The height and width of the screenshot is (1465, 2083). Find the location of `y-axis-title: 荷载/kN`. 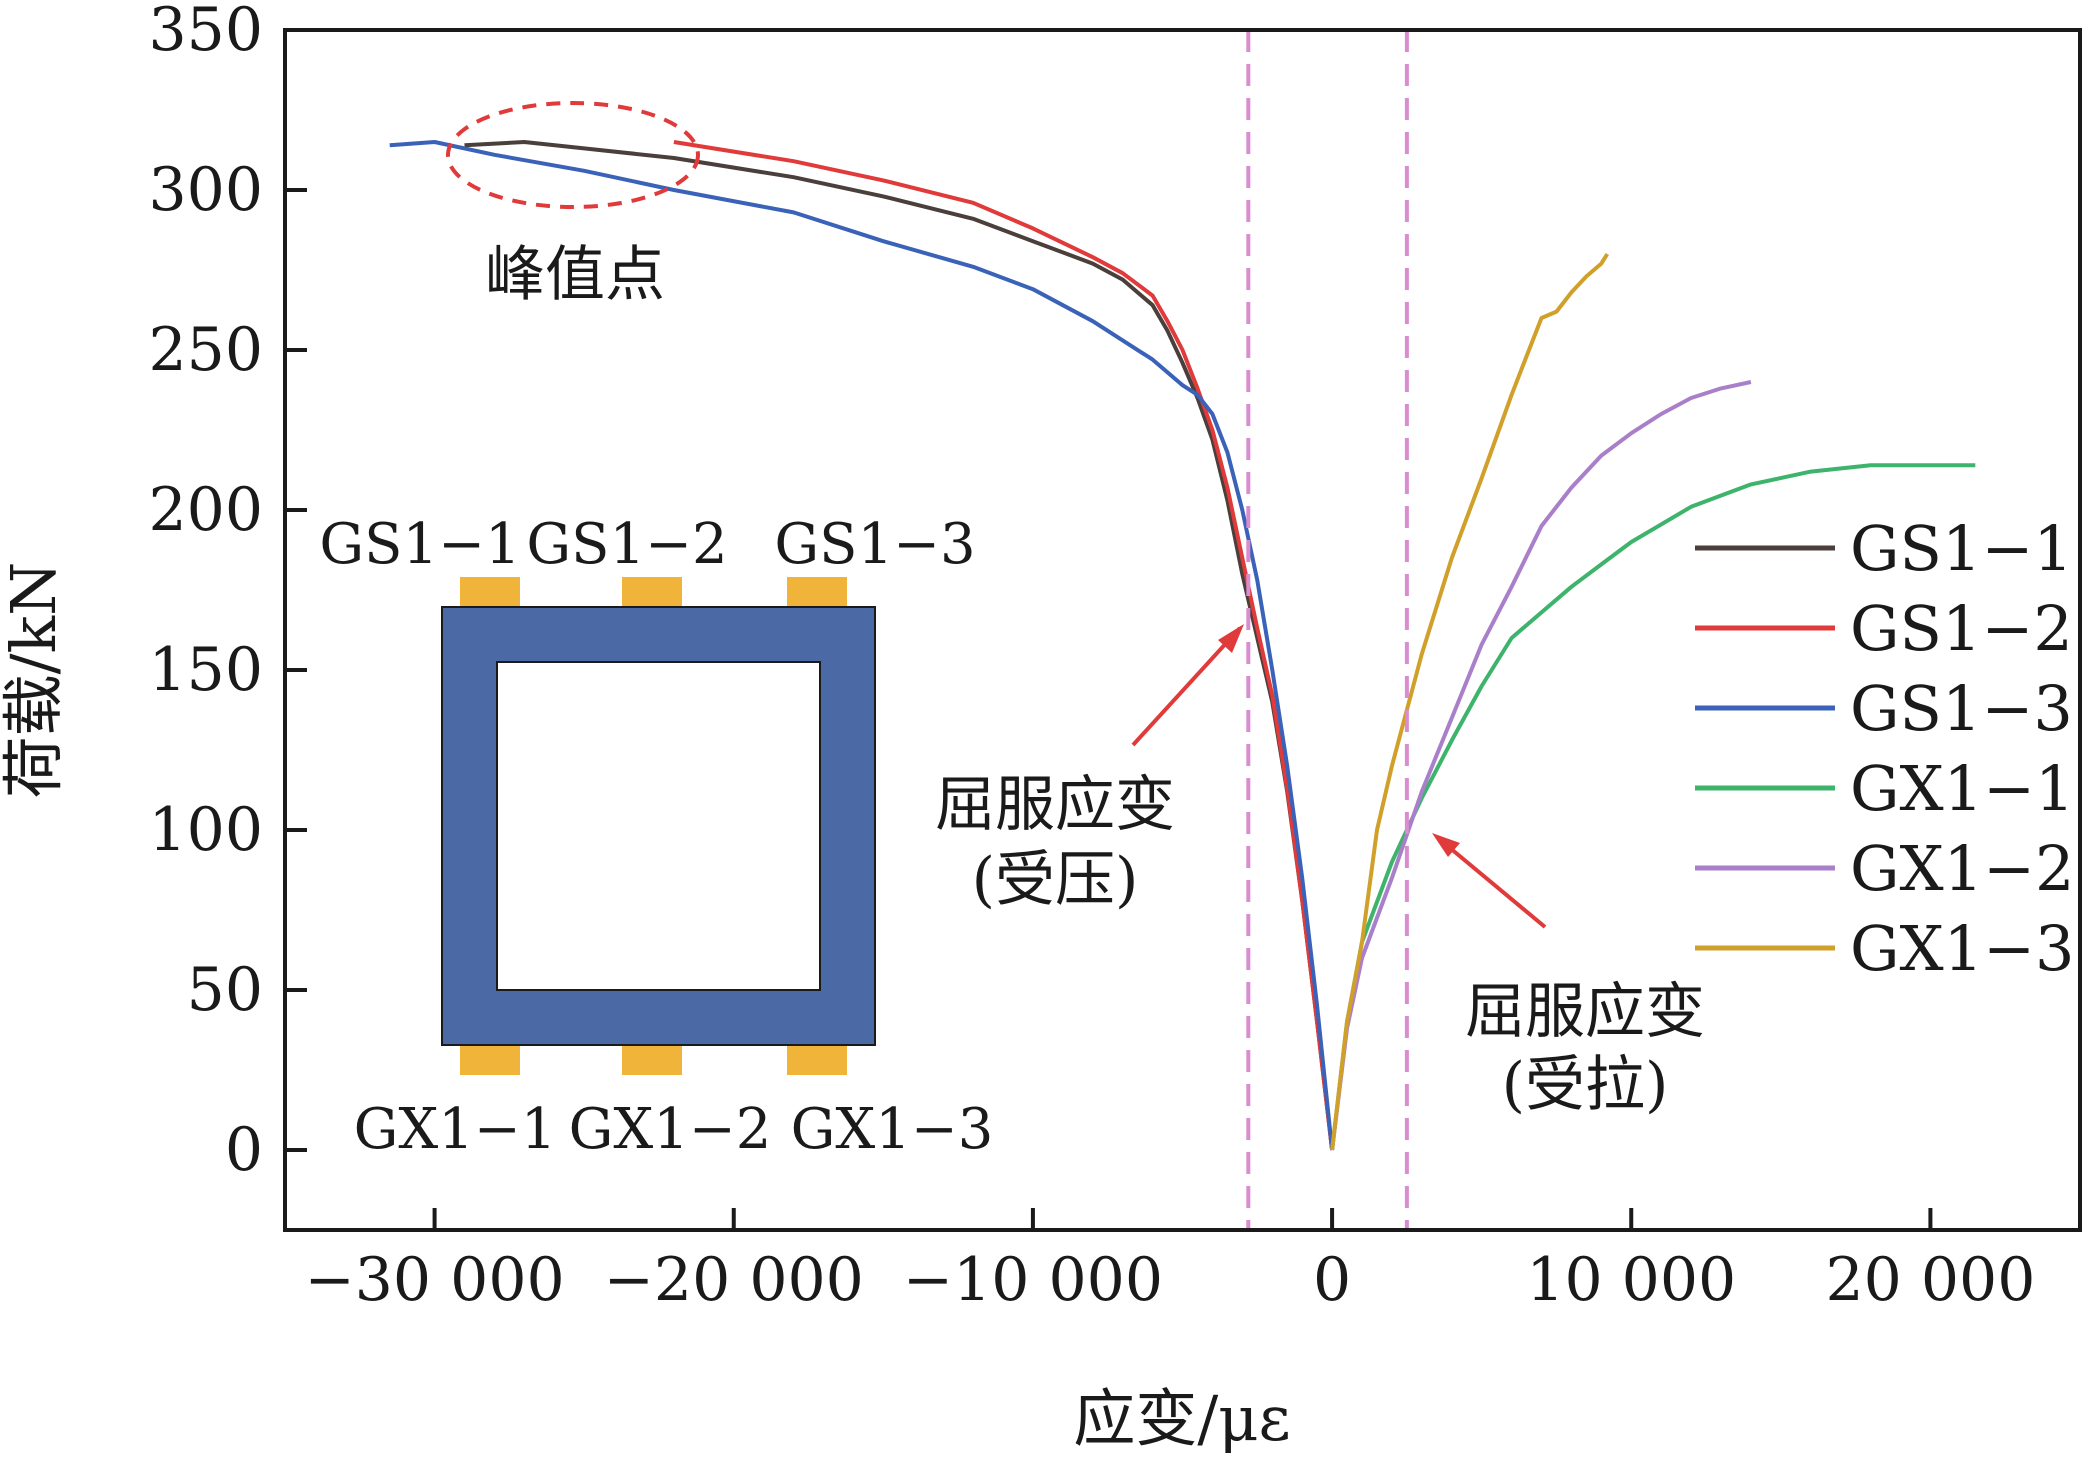

y-axis-title: 荷载/kN is located at coordinates (35, 680).